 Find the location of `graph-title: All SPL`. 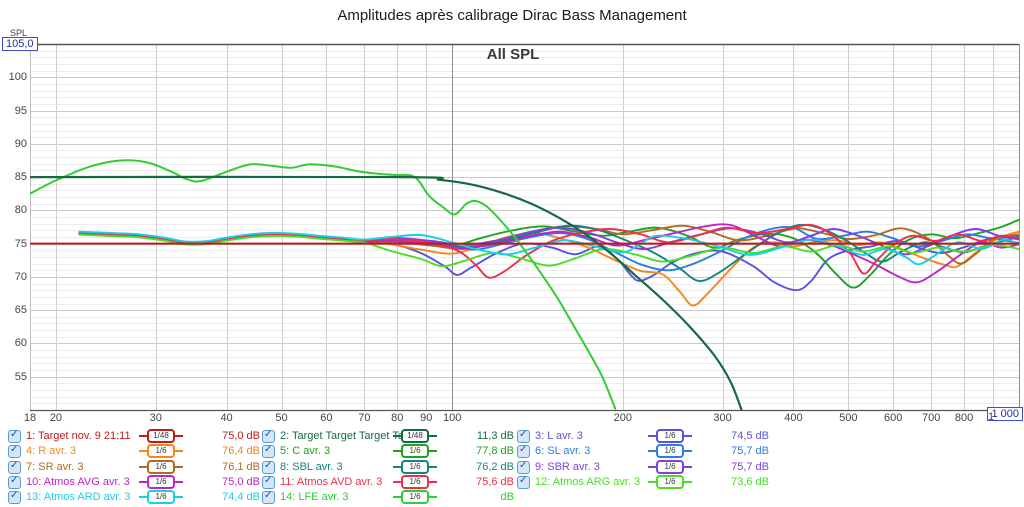

graph-title: All SPL is located at coordinates (513, 54).